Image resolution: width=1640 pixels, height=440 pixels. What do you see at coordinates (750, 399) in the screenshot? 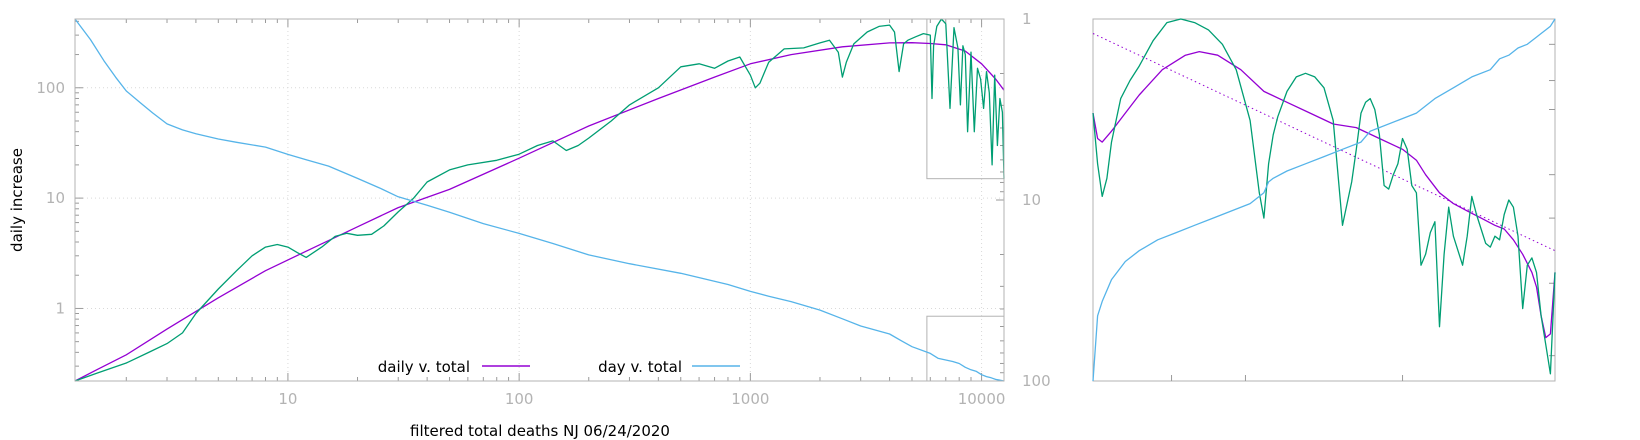
I see `x-tick-label: 1000` at bounding box center [750, 399].